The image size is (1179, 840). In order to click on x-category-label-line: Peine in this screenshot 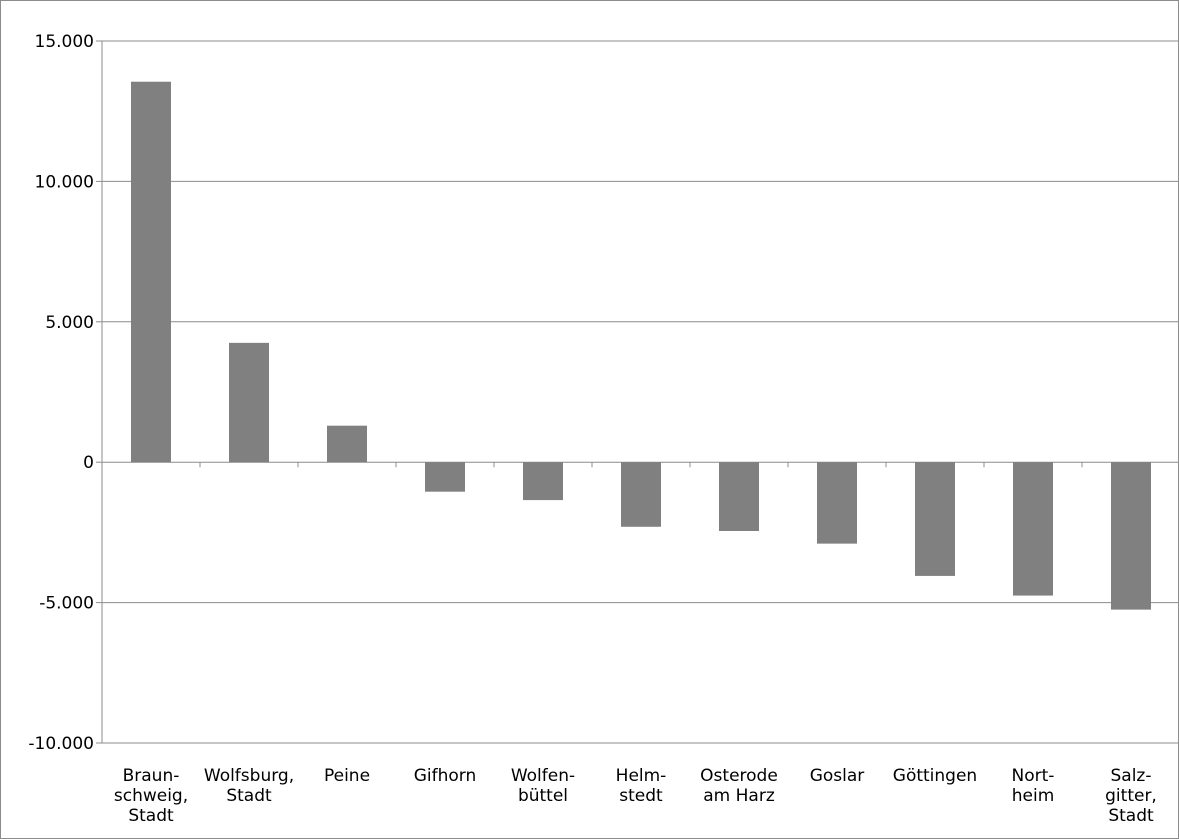, I will do `click(347, 776)`.